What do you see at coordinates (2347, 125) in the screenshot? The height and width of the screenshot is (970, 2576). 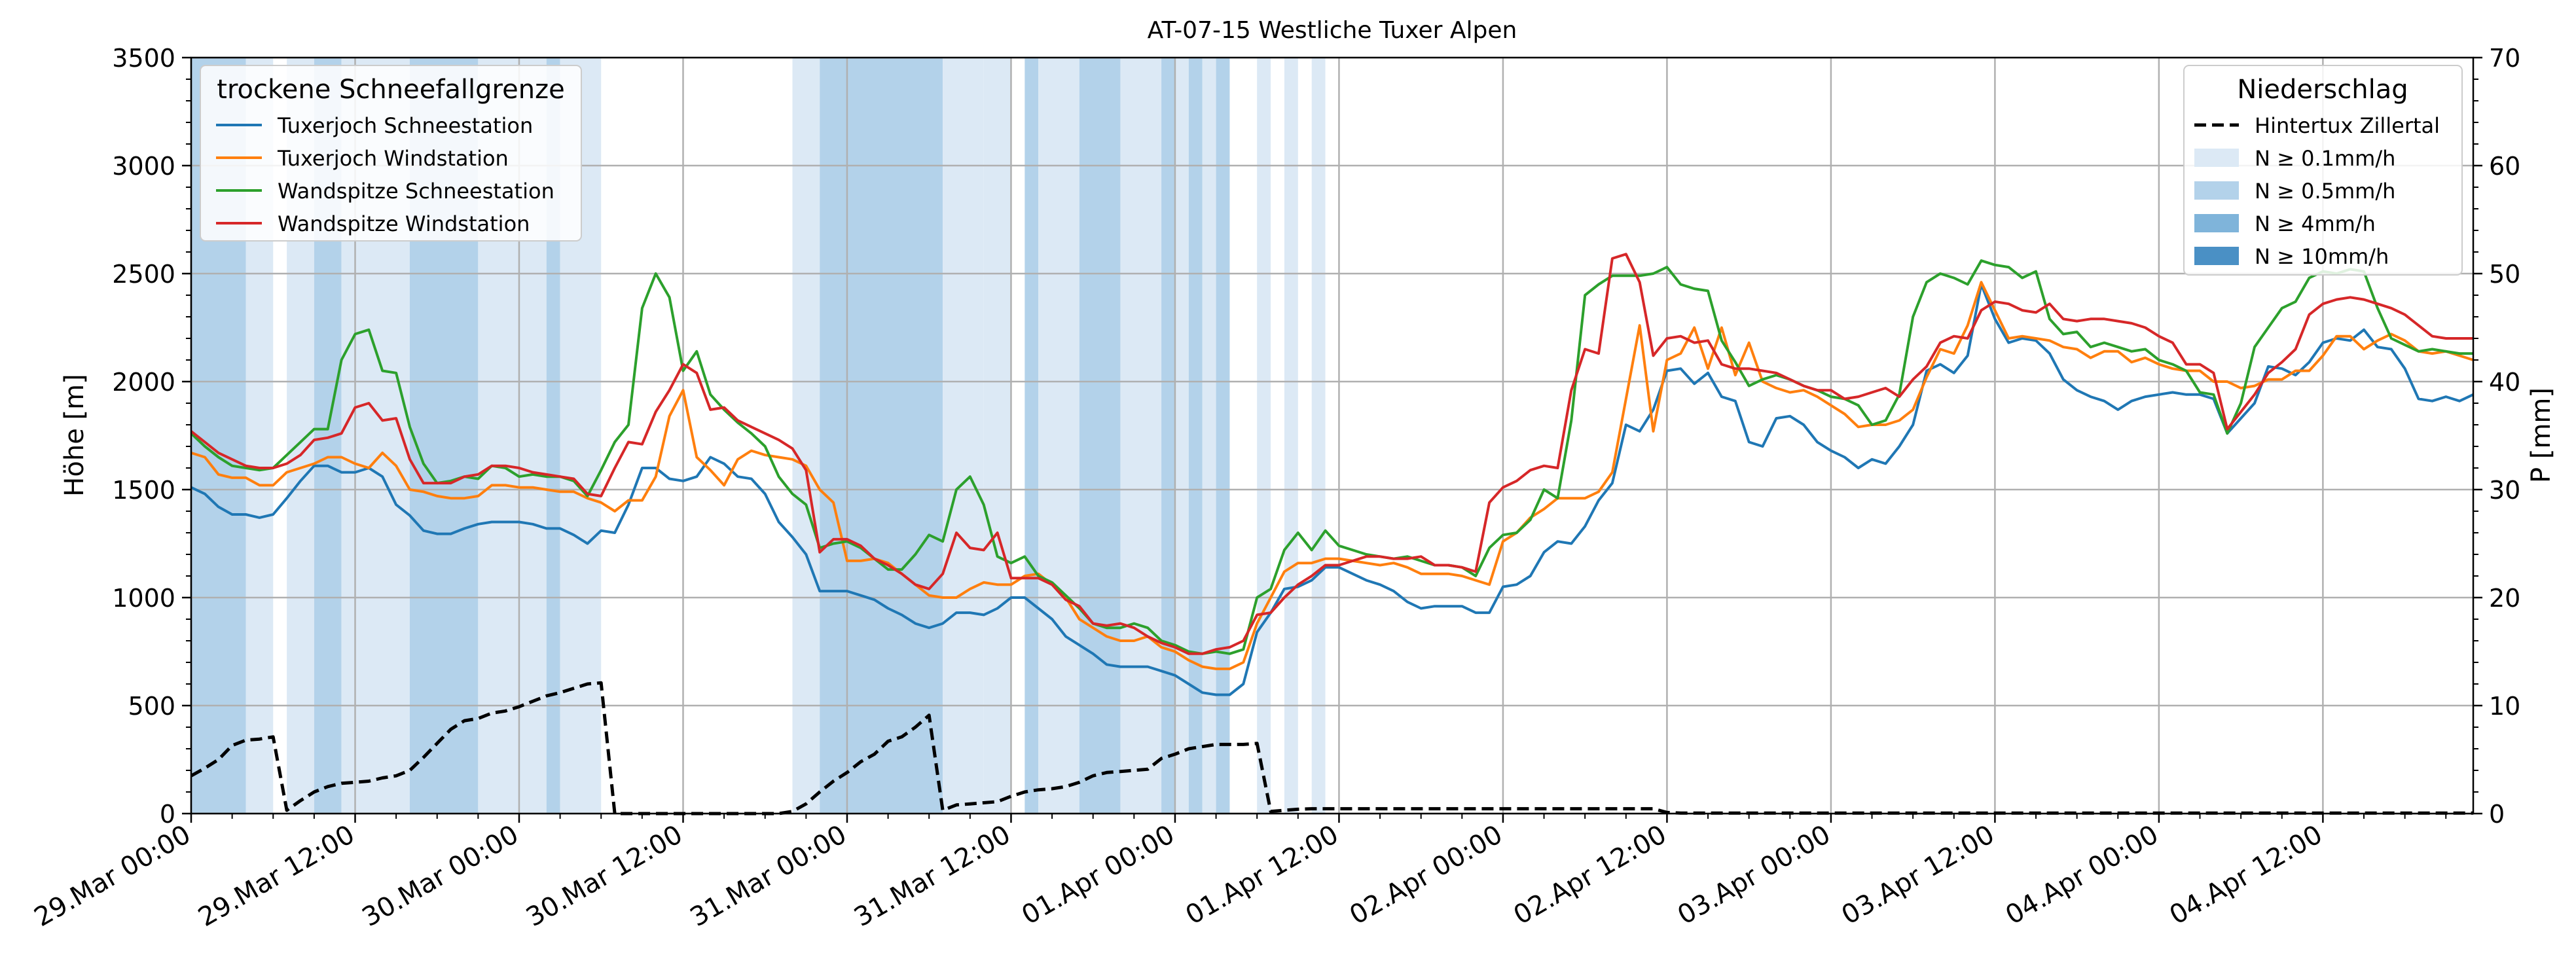 I see `legend-right-label: Hintertux Zillertal` at bounding box center [2347, 125].